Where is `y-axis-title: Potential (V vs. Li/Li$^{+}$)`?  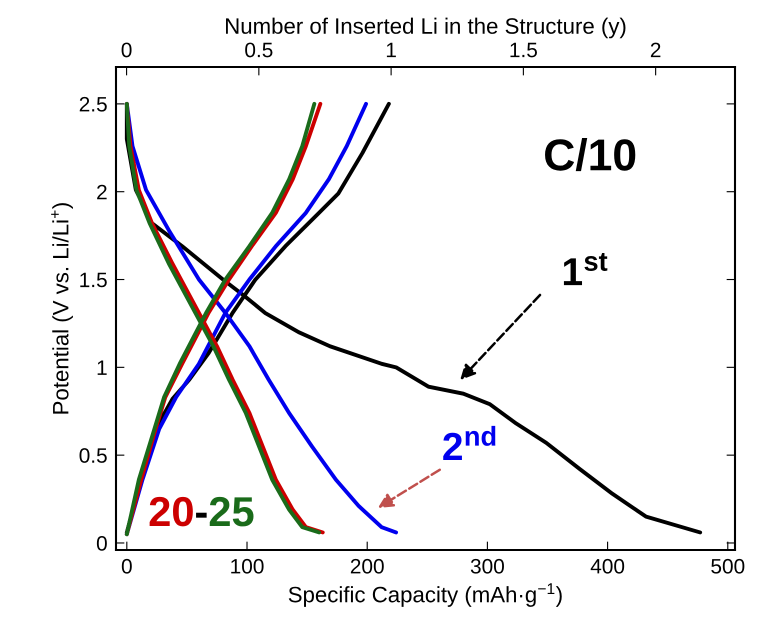 y-axis-title: Potential (V vs. Li/Li$^{+}$) is located at coordinates (62, 308).